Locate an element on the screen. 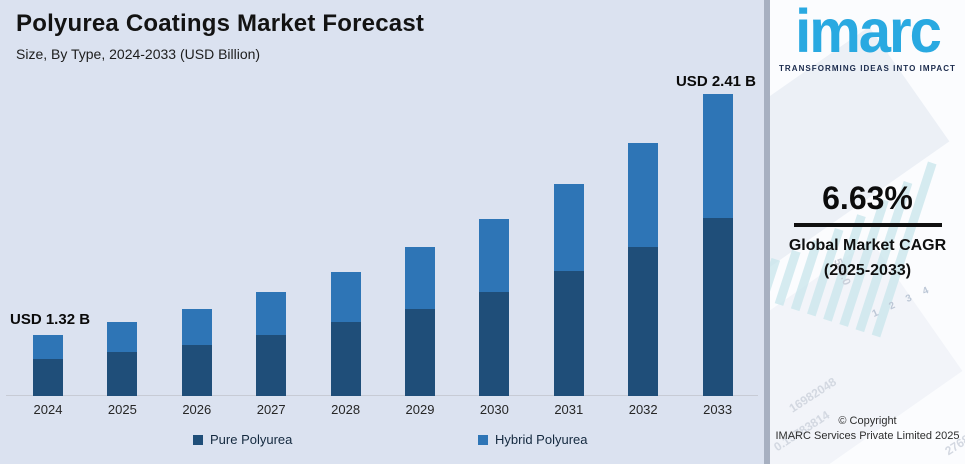 This screenshot has width=965, height=464. legend-swatch-hybrid is located at coordinates (483, 439).